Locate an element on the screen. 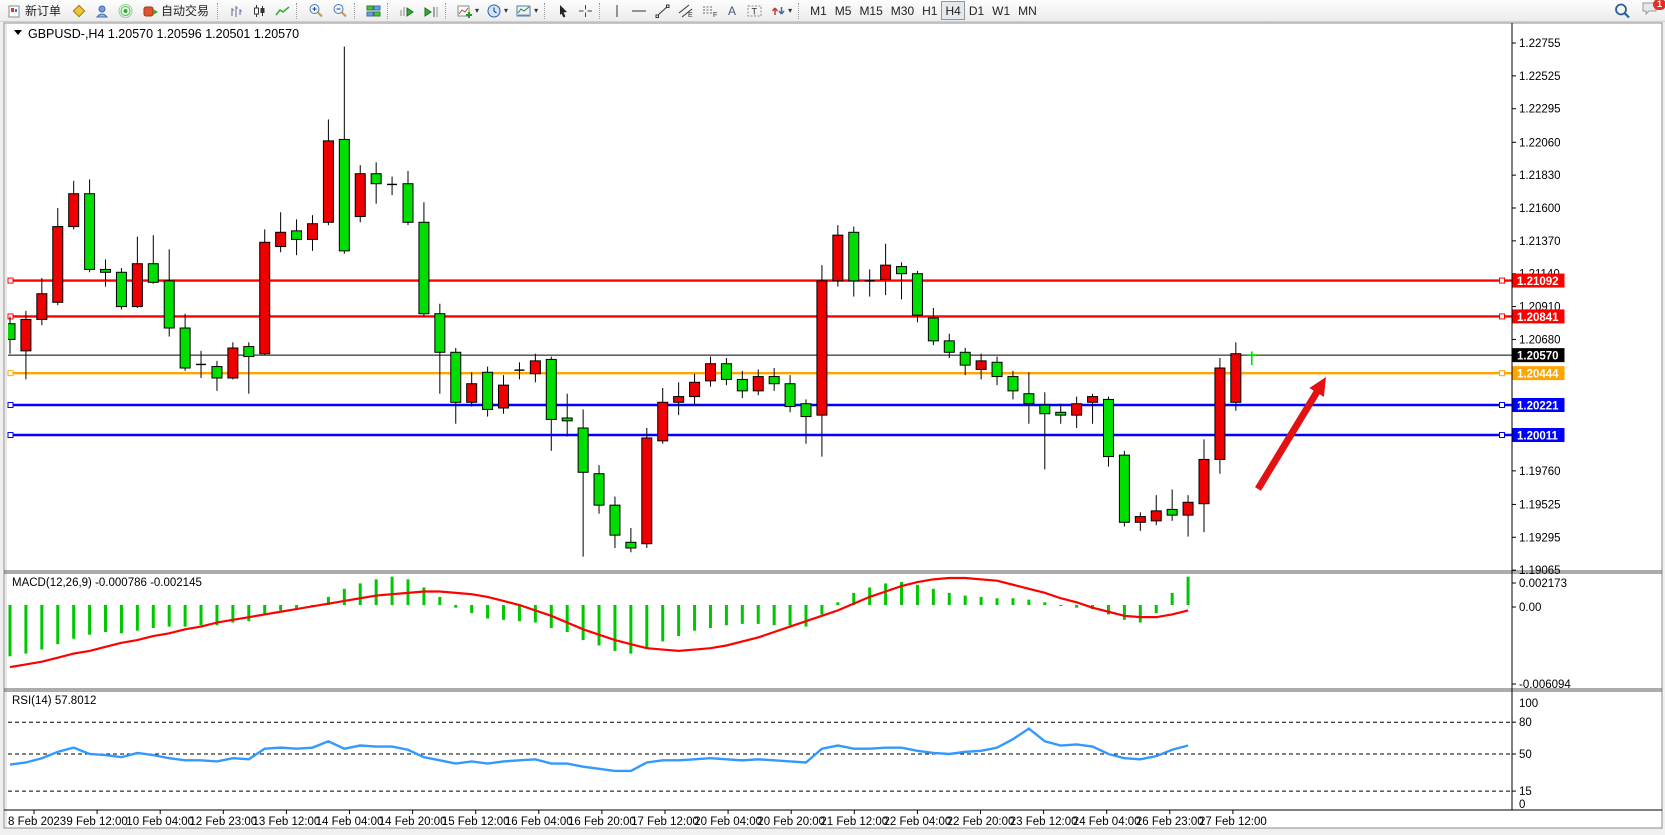 The height and width of the screenshot is (835, 1665). indicators-button: ▾ is located at coordinates (468, 10).